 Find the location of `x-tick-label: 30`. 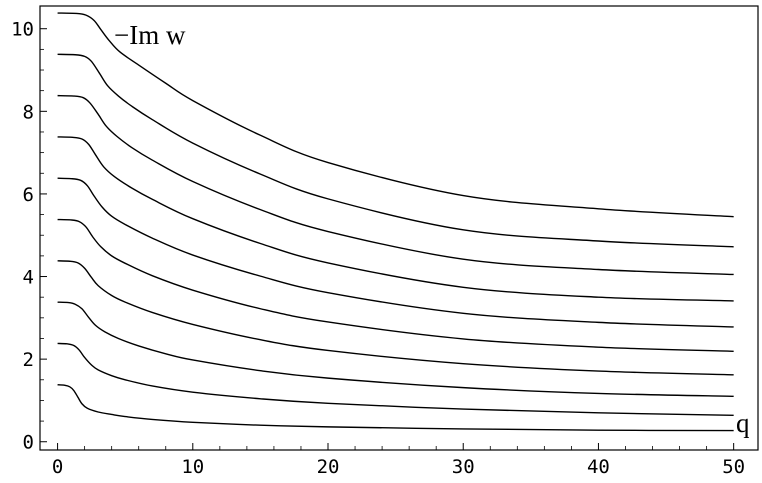

x-tick-label: 30 is located at coordinates (463, 467).